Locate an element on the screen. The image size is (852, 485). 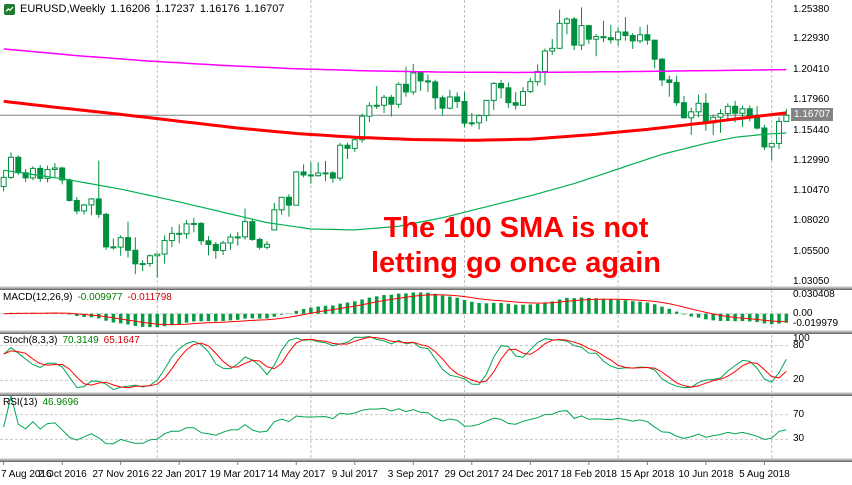
price-axis-label: 1.10470 is located at coordinates (811, 191).